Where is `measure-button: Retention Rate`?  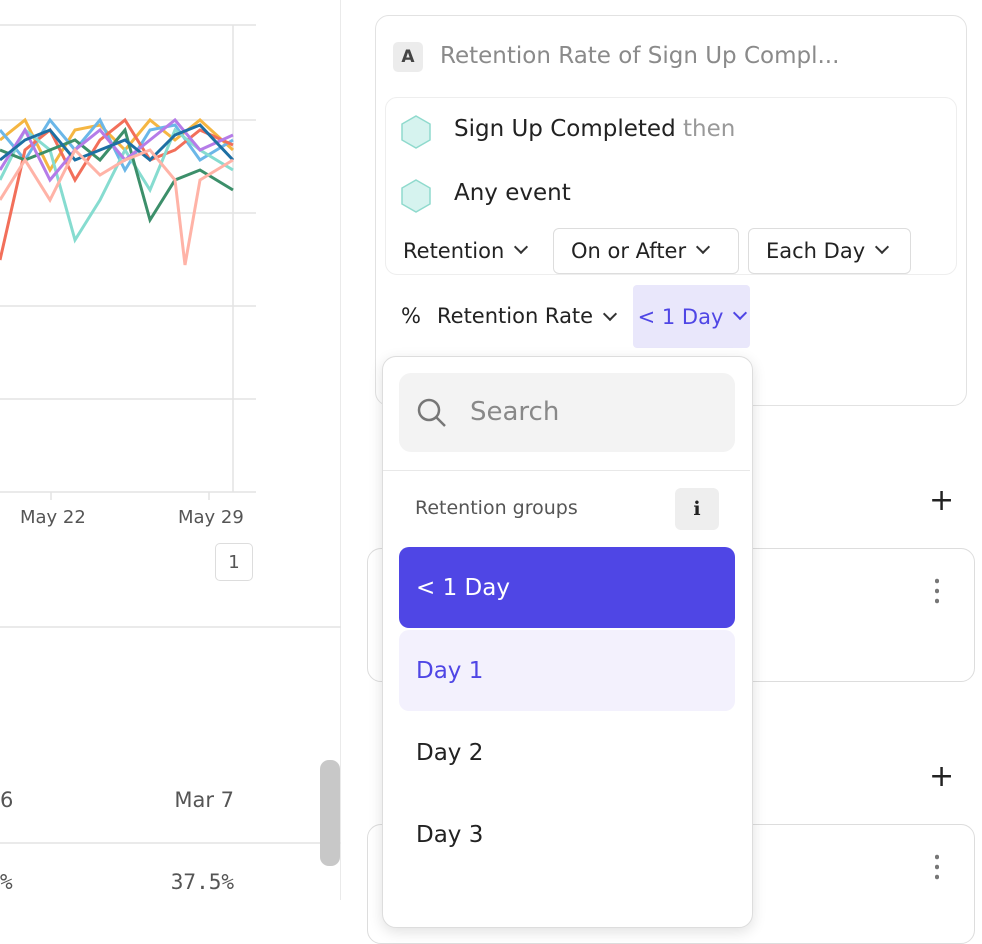
measure-button: Retention Rate is located at coordinates (527, 316).